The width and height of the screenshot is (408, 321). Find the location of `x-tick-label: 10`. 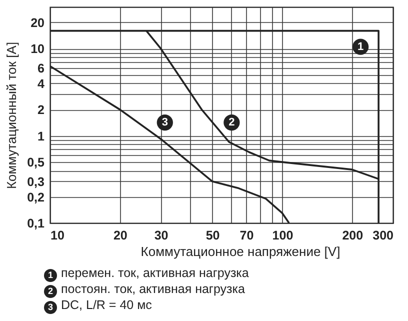

x-tick-label: 10 is located at coordinates (57, 235).